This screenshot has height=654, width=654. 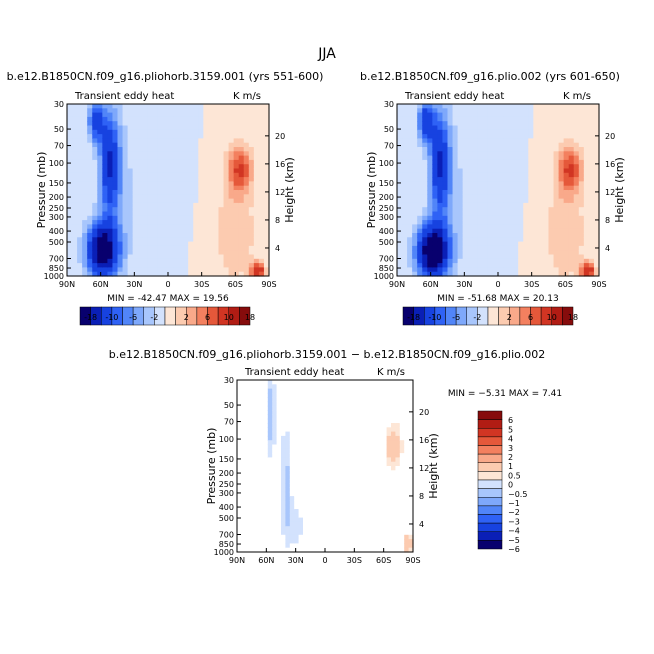 What do you see at coordinates (168, 299) in the screenshot?
I see `stats-text: MIN = -42.47 MAX = 19.56` at bounding box center [168, 299].